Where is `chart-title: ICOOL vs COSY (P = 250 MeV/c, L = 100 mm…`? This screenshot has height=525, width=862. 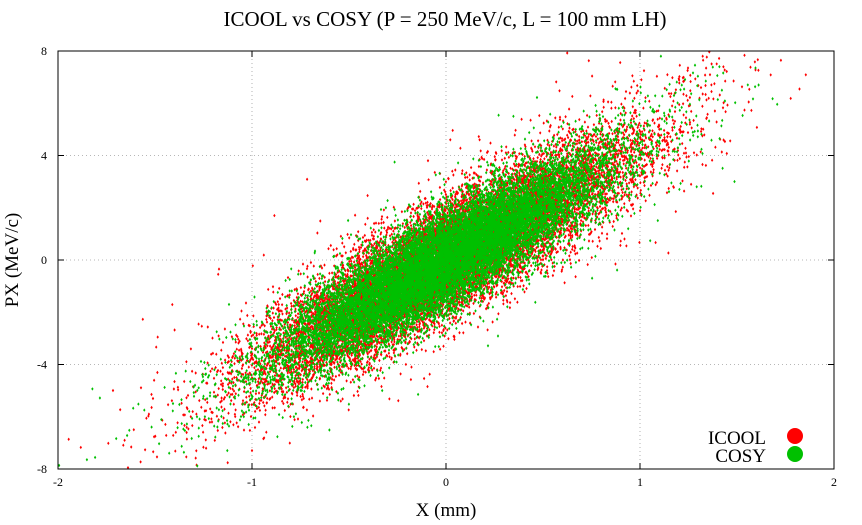 chart-title: ICOOL vs COSY (P = 250 MeV/c, L = 100 mm… is located at coordinates (445, 19).